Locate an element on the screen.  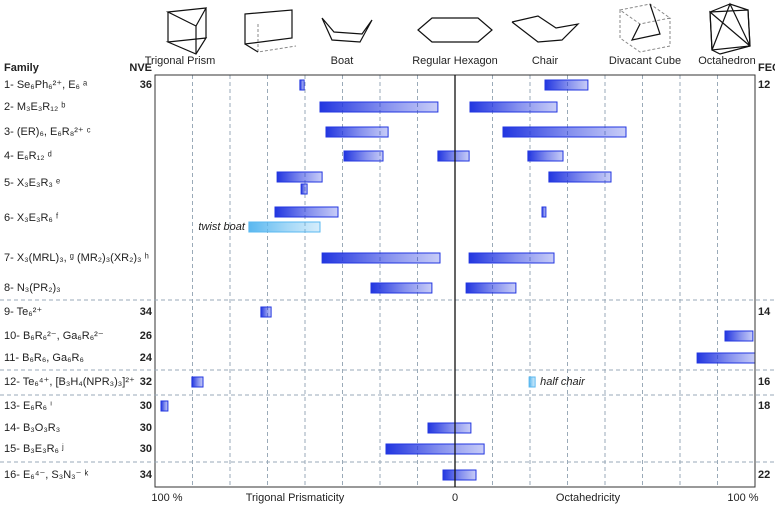
family-label: 8- N₃(PR₂)₃ is located at coordinates (32, 288).